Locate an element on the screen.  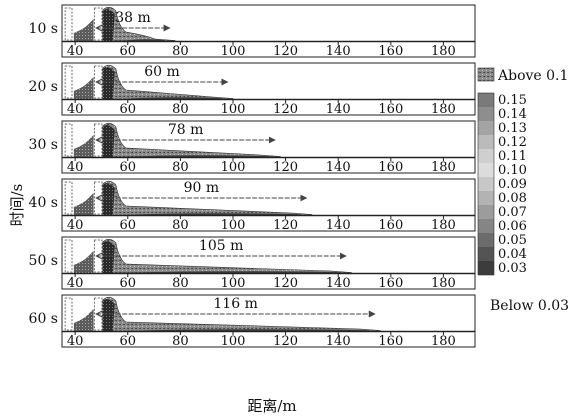
colorbar-outline is located at coordinates (486, 184).